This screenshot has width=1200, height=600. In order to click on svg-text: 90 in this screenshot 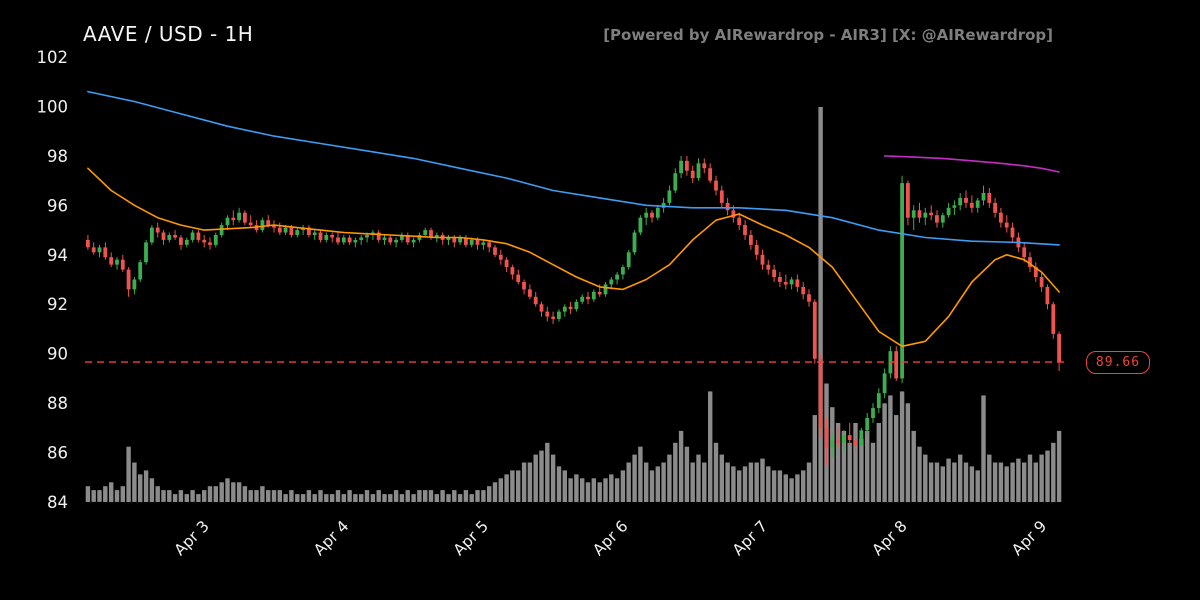, I will do `click(57, 354)`.